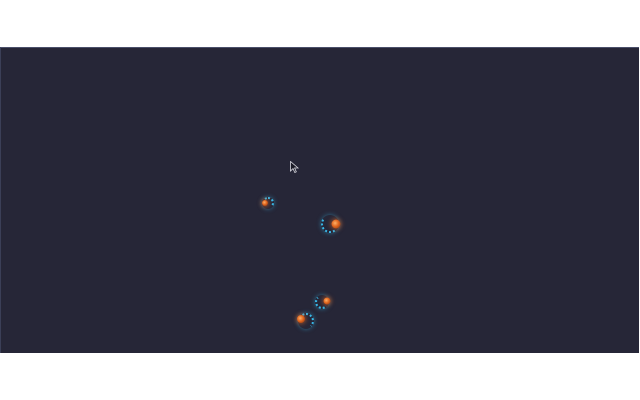  I want to click on arrow-cursor-icon, so click(295, 167).